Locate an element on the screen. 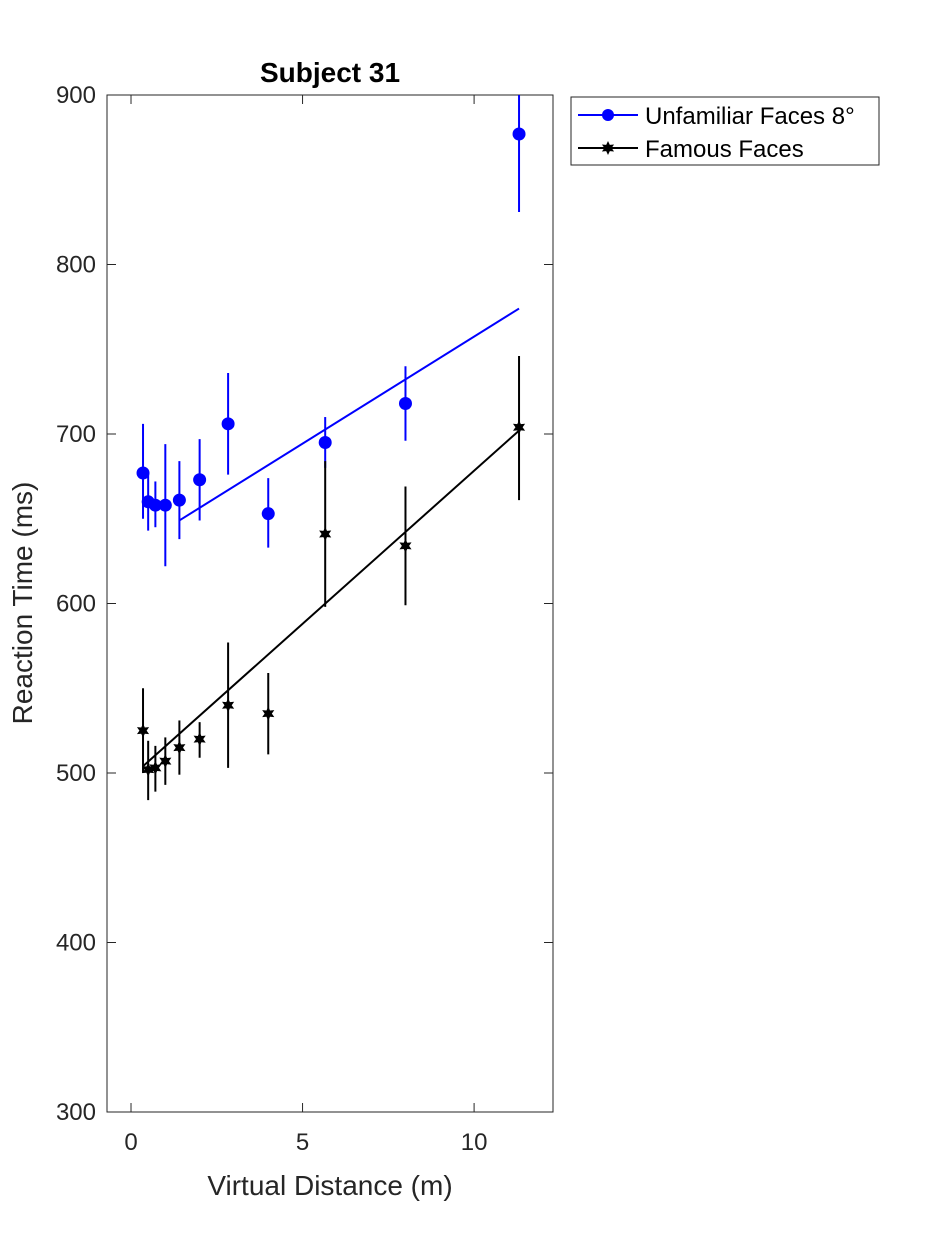 The width and height of the screenshot is (938, 1250). x-tick-label: 5 is located at coordinates (302, 1142).